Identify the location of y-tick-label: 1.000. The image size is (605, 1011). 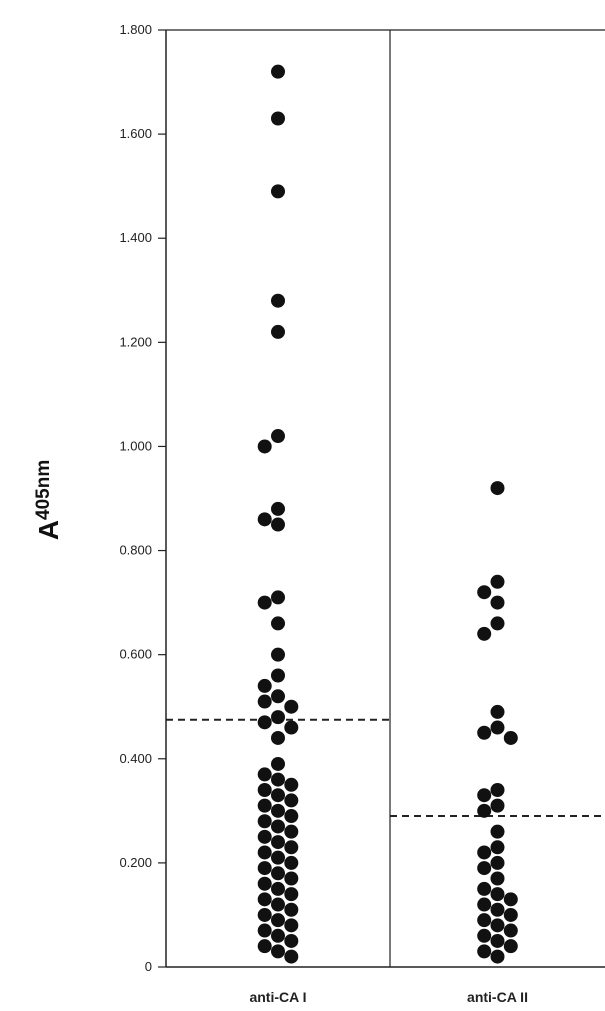
(135, 445).